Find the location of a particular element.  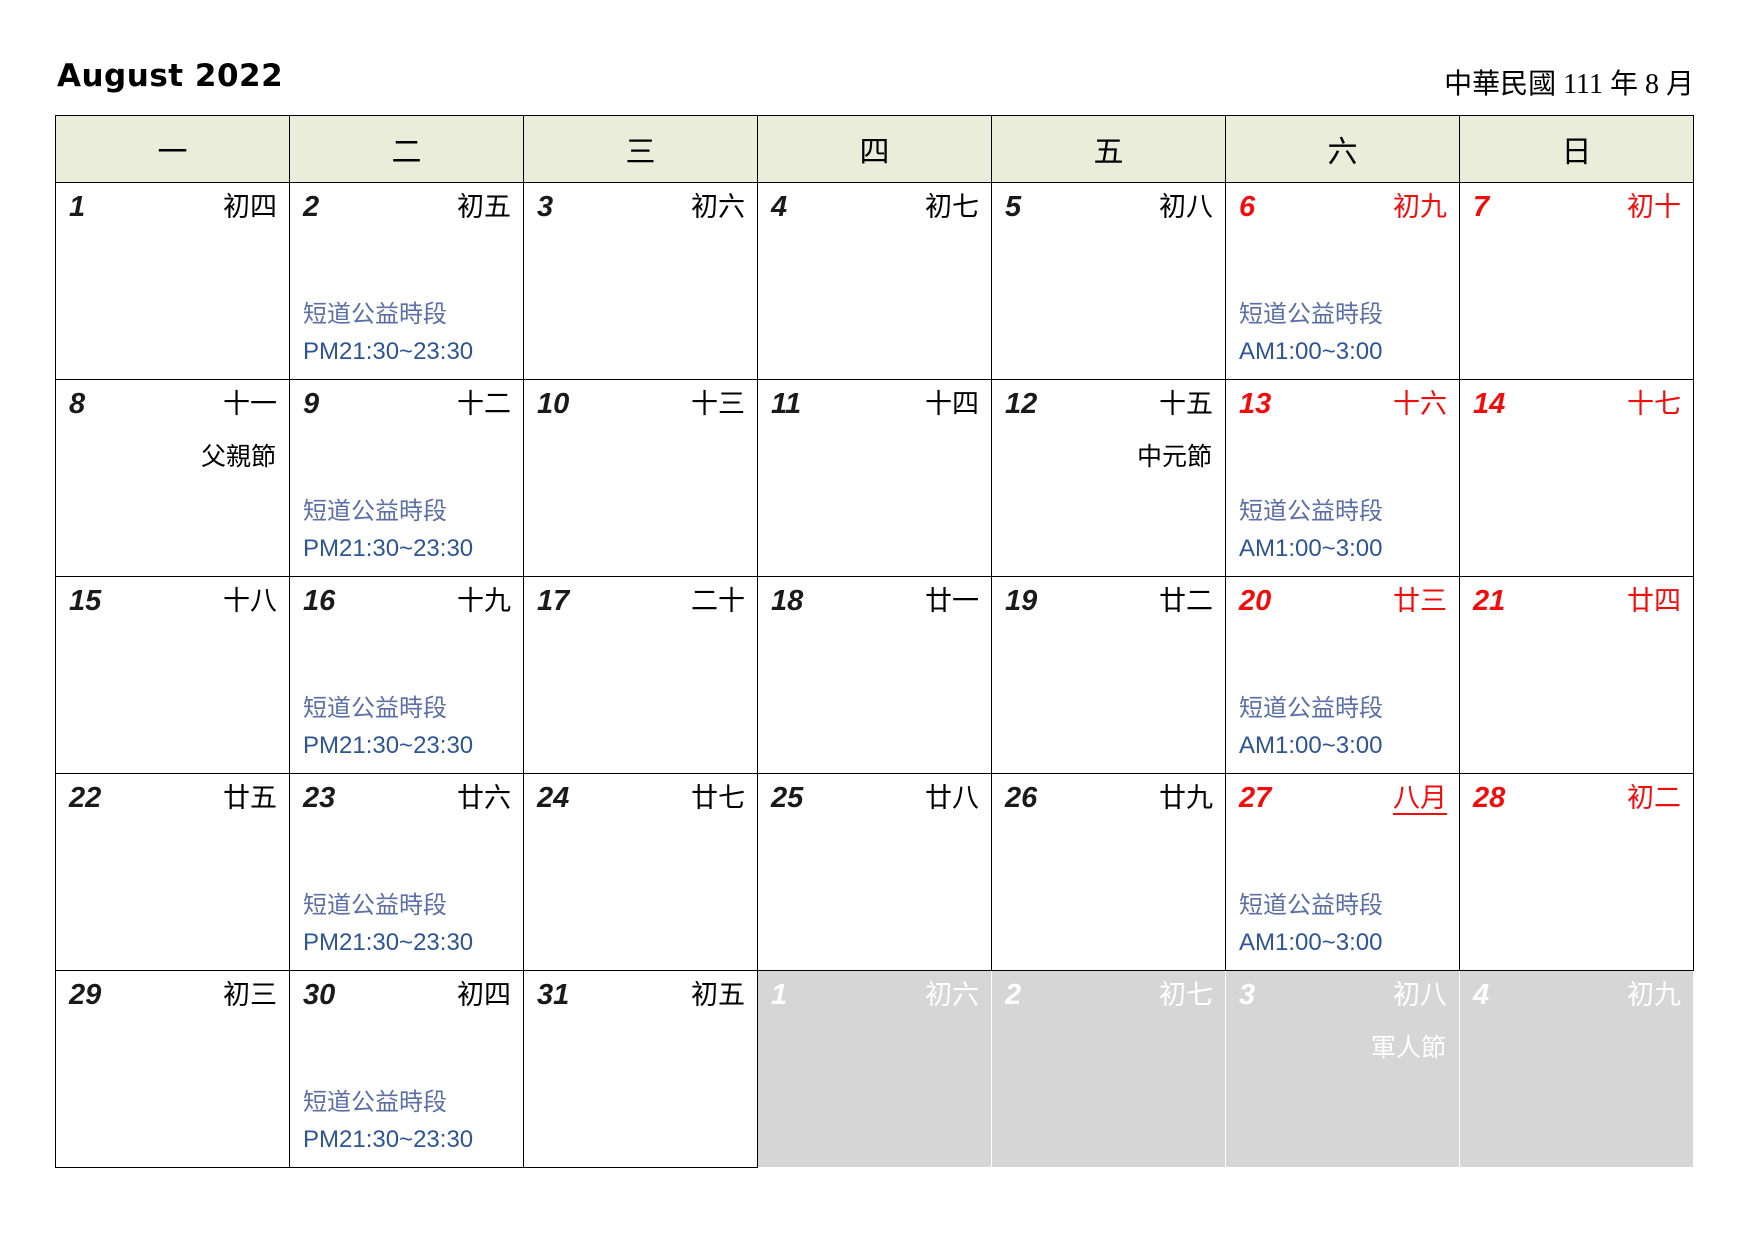

lunar-date: 初四 is located at coordinates (484, 995).